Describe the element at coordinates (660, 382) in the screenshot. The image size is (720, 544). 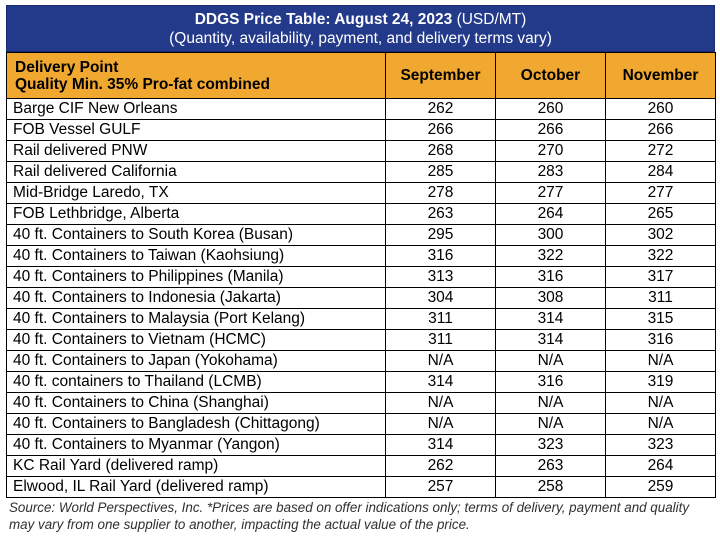
I see `november-price-cell: 319` at that location.